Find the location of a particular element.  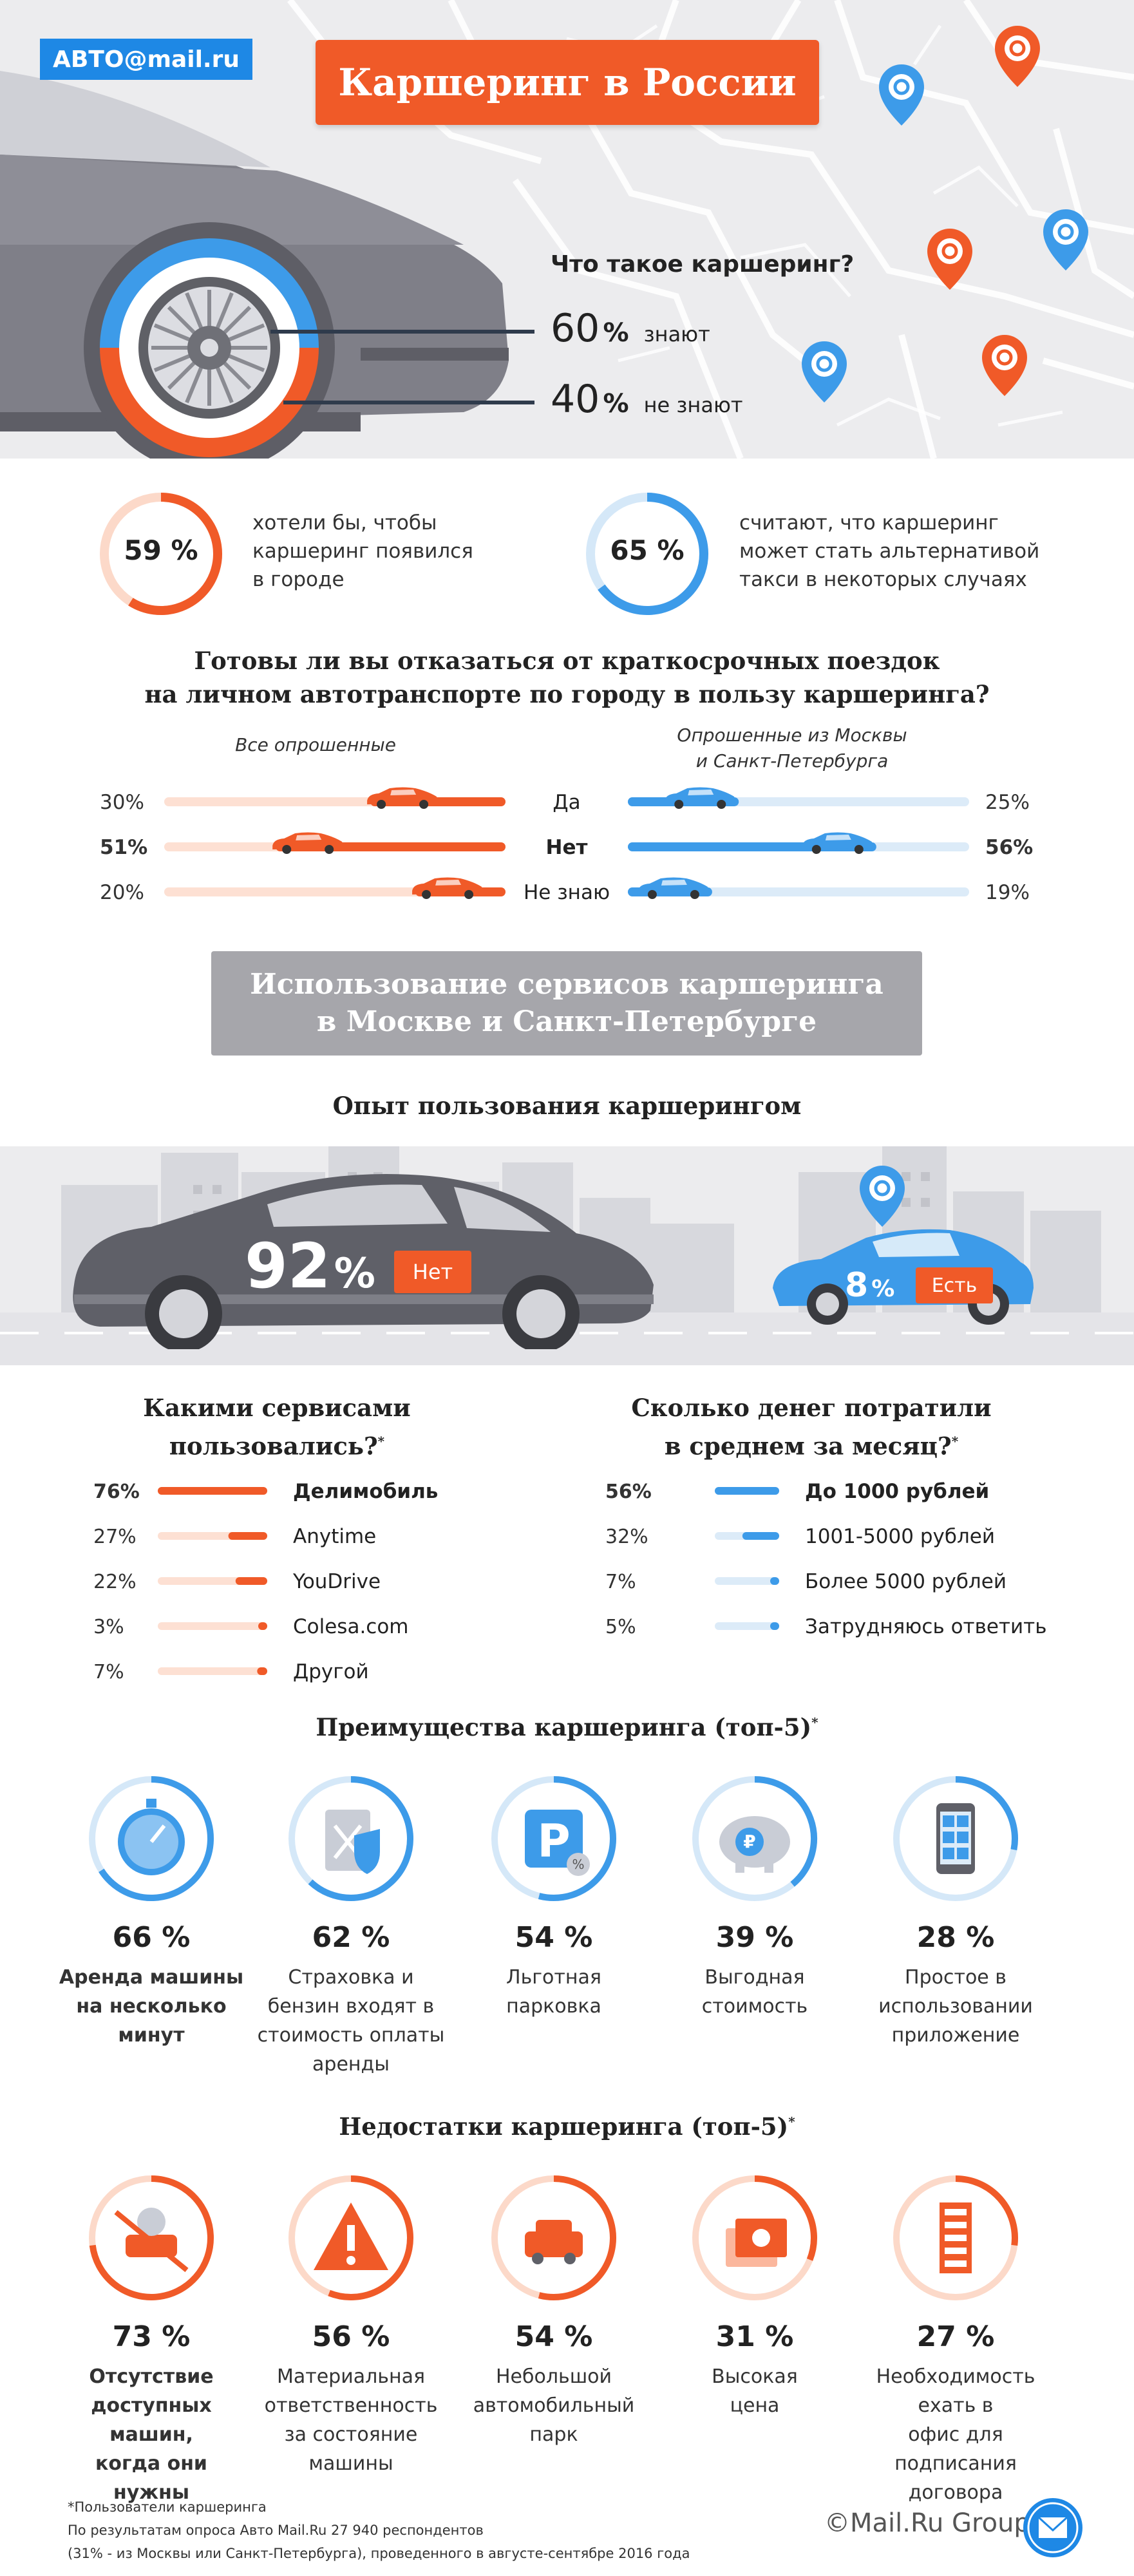

category-label: Более 5000 рублей is located at coordinates (905, 1581).